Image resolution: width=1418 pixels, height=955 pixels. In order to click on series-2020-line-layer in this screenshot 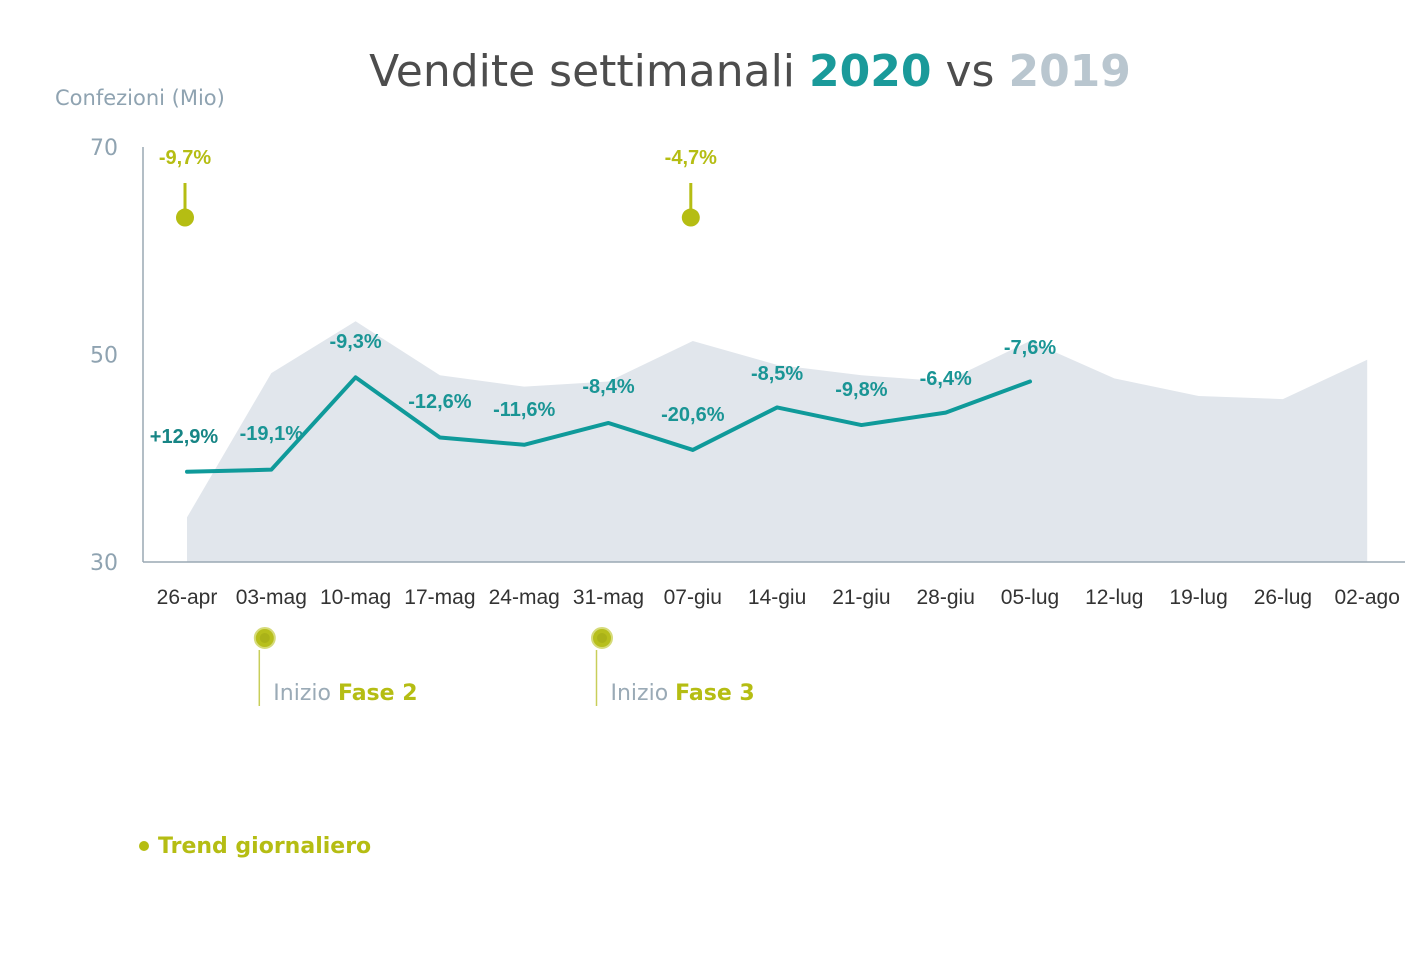, I will do `click(608, 424)`.